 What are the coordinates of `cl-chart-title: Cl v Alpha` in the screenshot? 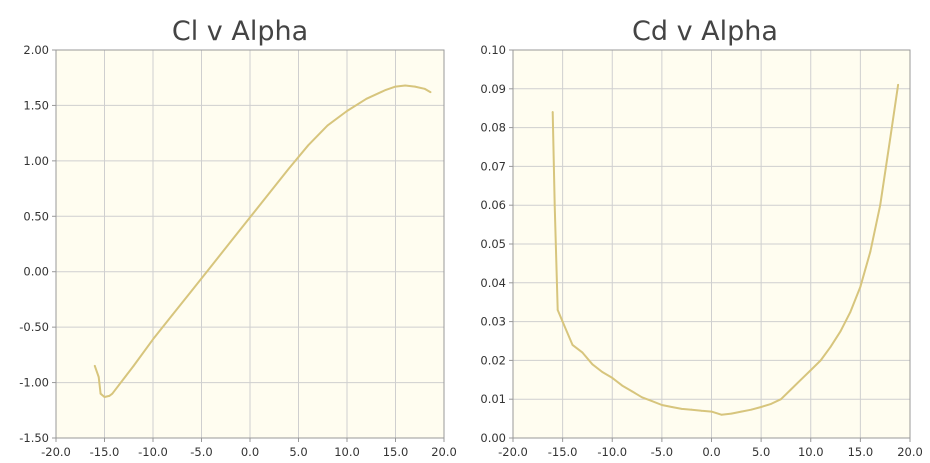 It's located at (240, 31).